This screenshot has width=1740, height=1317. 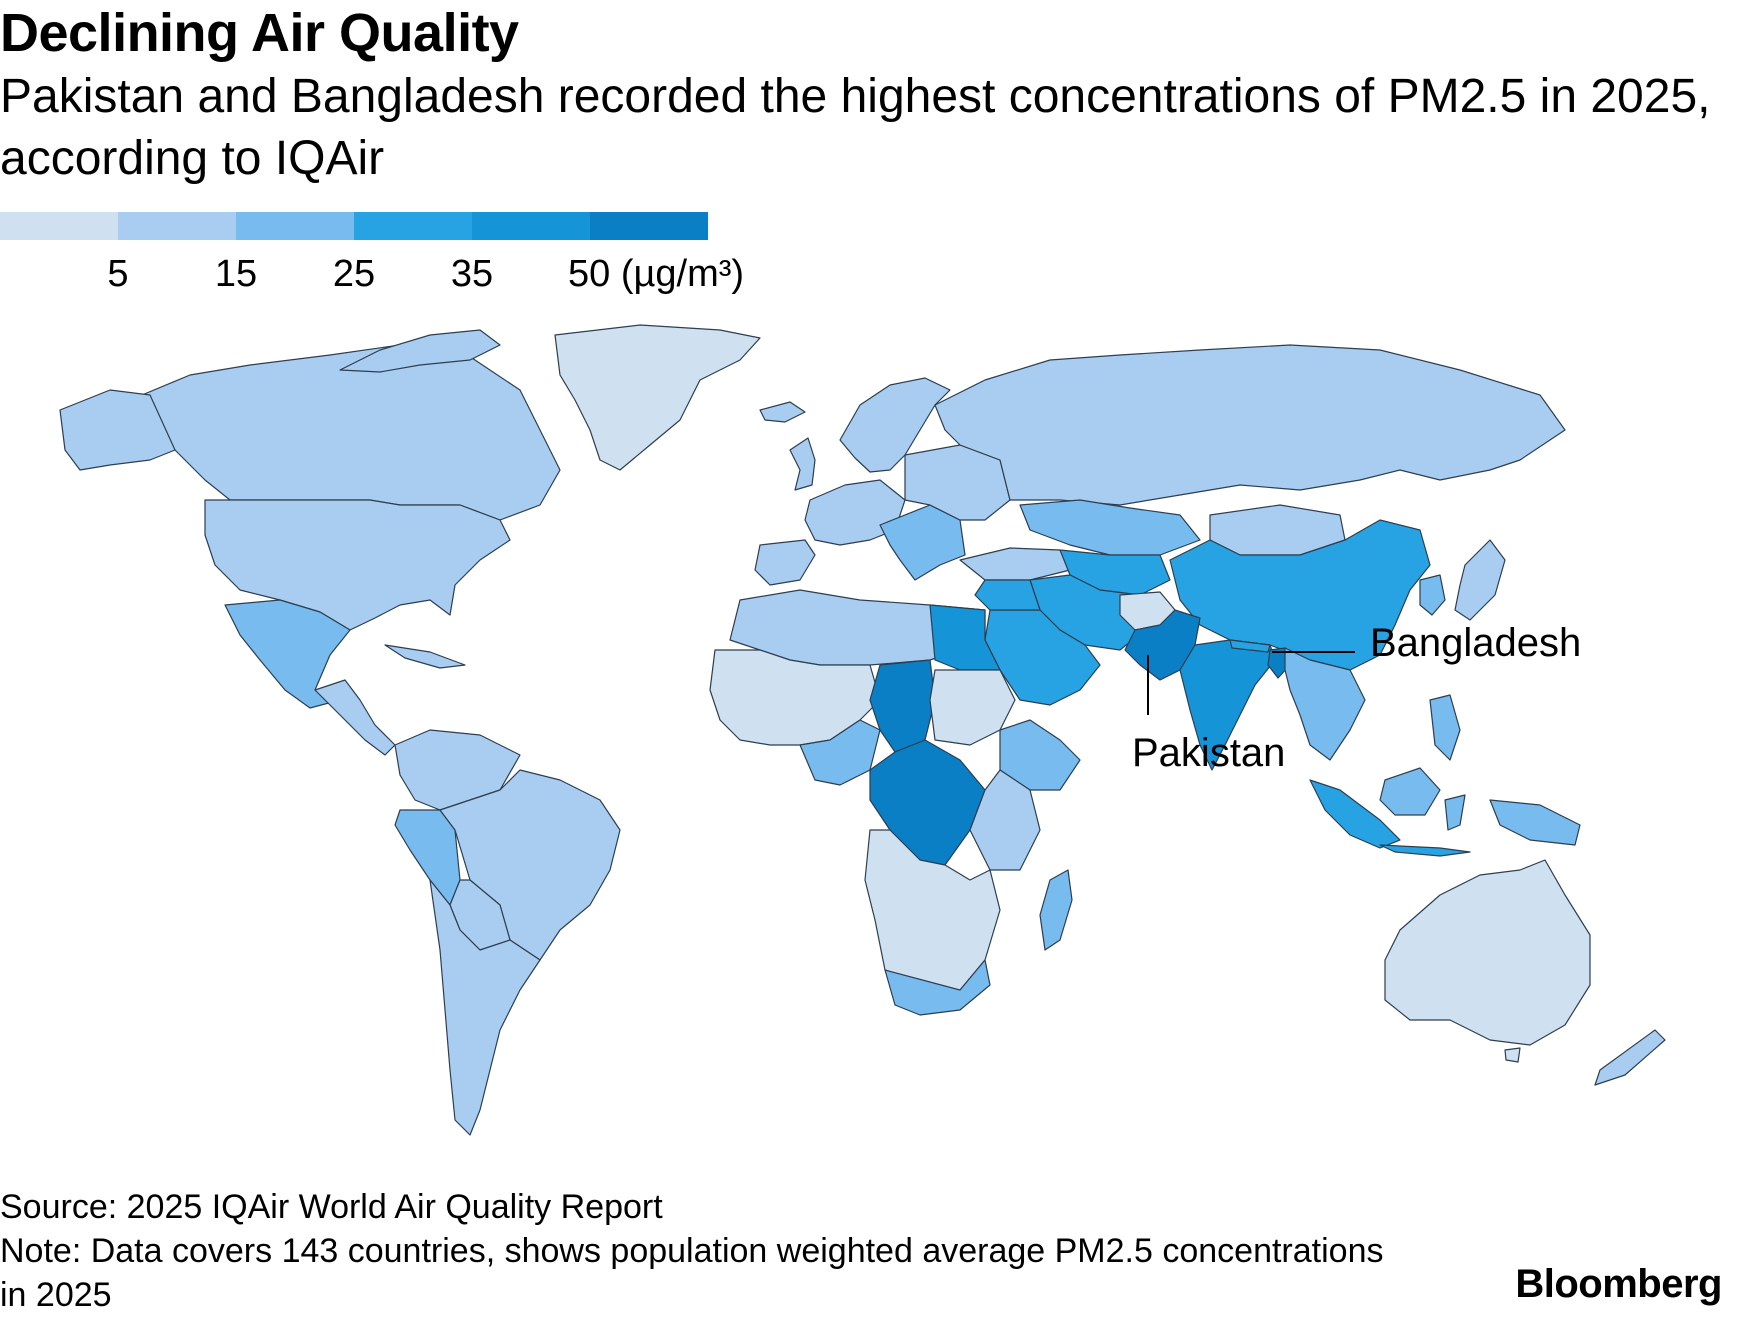 What do you see at coordinates (345, 432) in the screenshot?
I see `canada` at bounding box center [345, 432].